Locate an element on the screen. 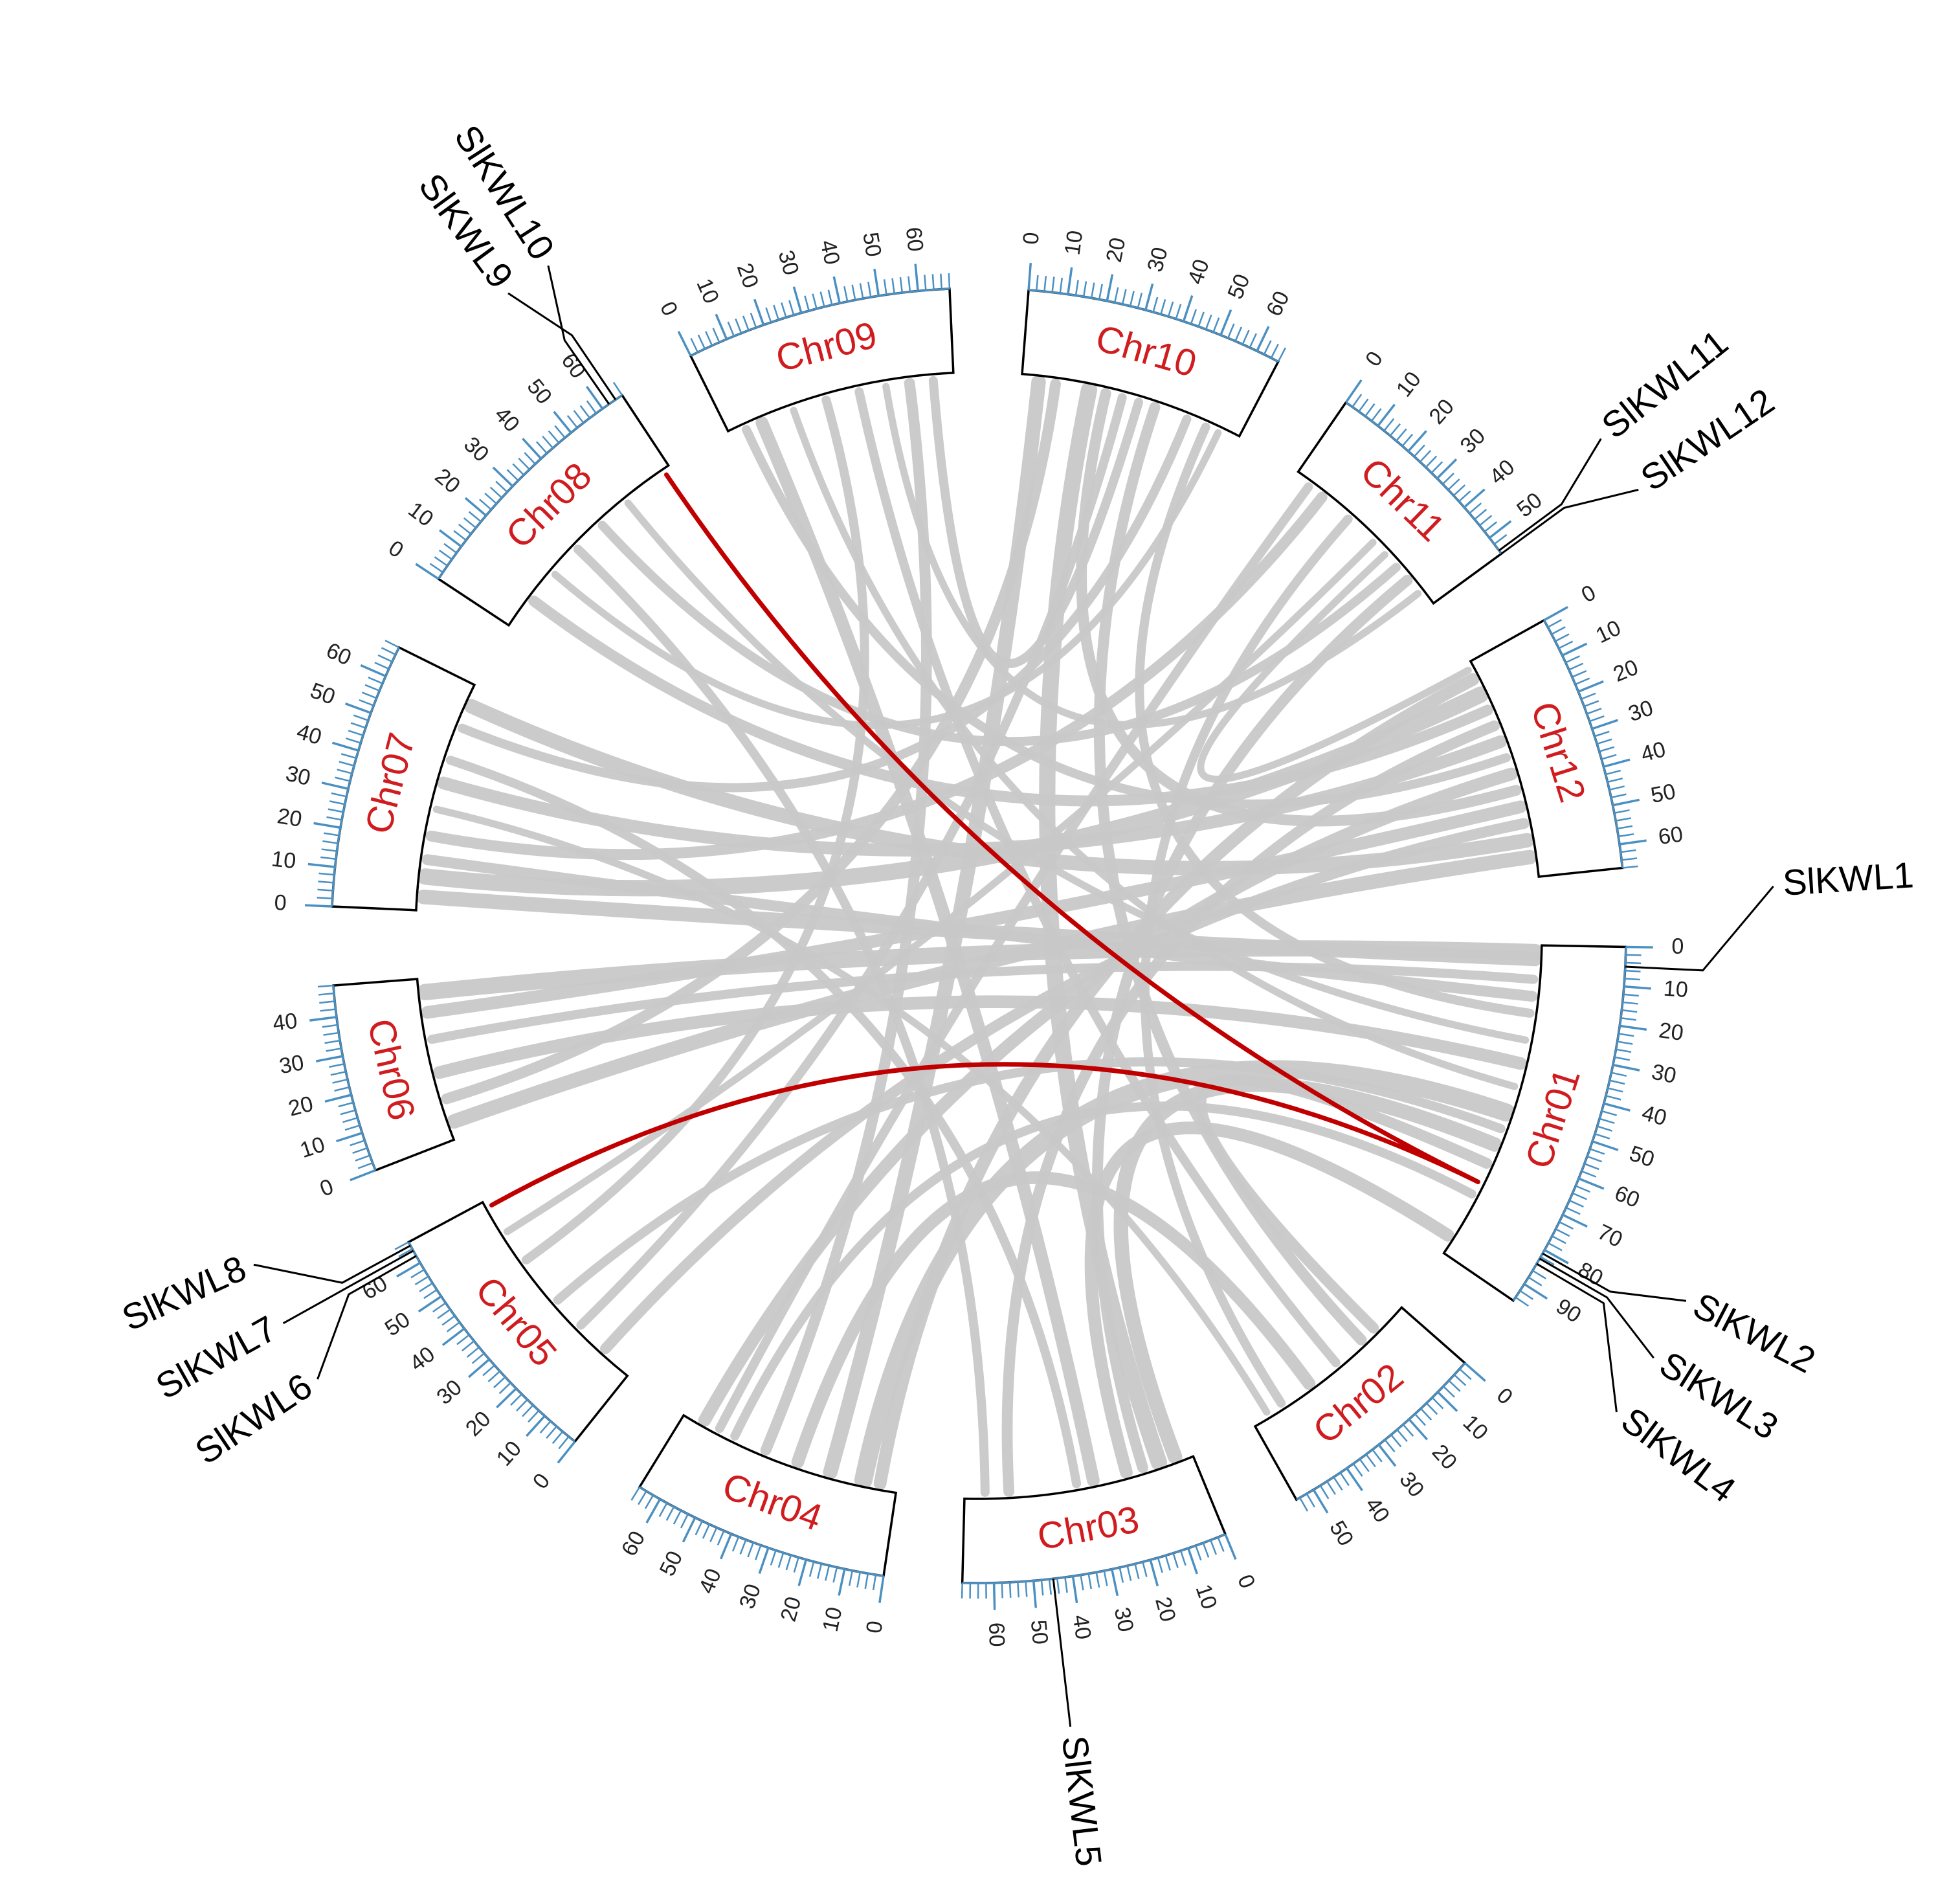  tick-label: 20 is located at coordinates (1671, 1032).